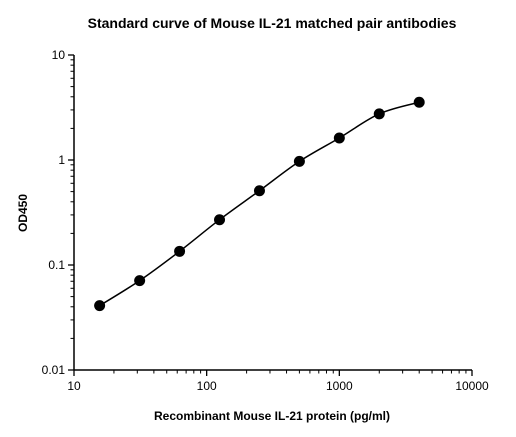  I want to click on x-tick-label: 10, so click(74, 386).